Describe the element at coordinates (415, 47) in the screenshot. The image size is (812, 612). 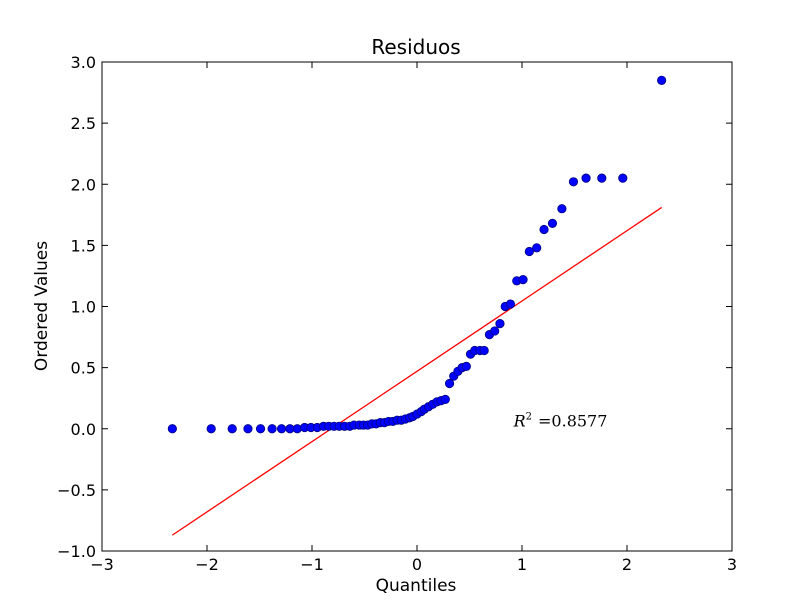
I see `chart-title: Residuos` at that location.